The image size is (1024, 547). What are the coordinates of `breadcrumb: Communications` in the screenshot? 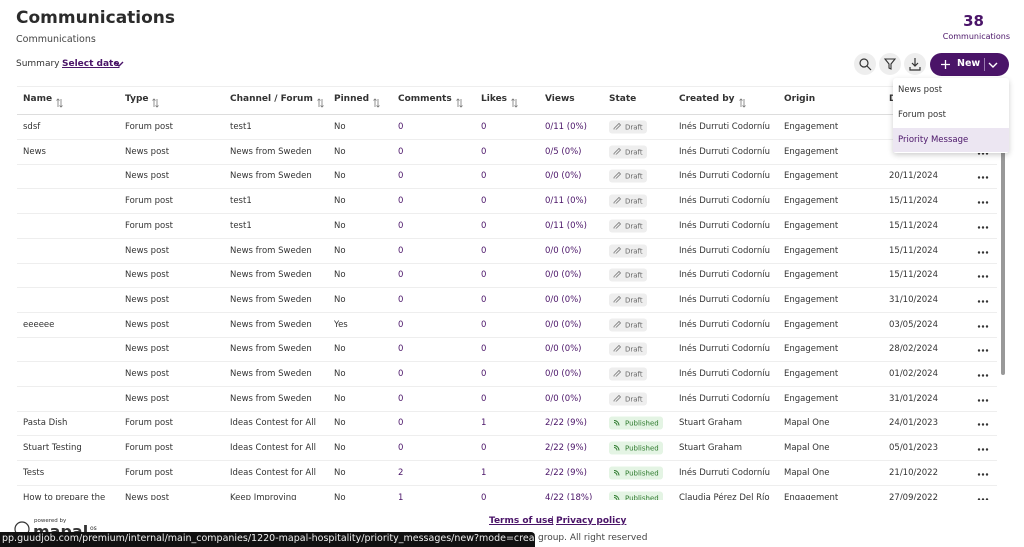 It's located at (56, 39).